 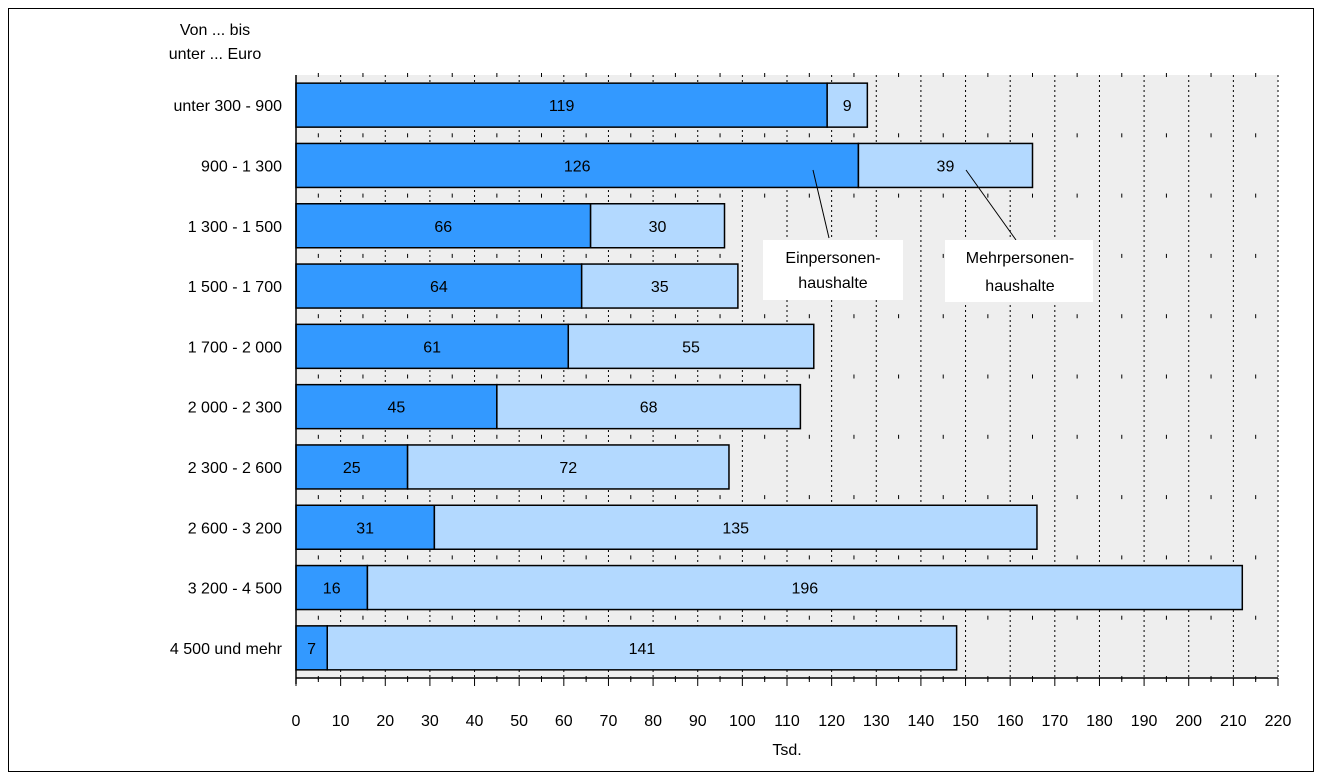 I want to click on bar-value-label: 135, so click(x=735, y=528).